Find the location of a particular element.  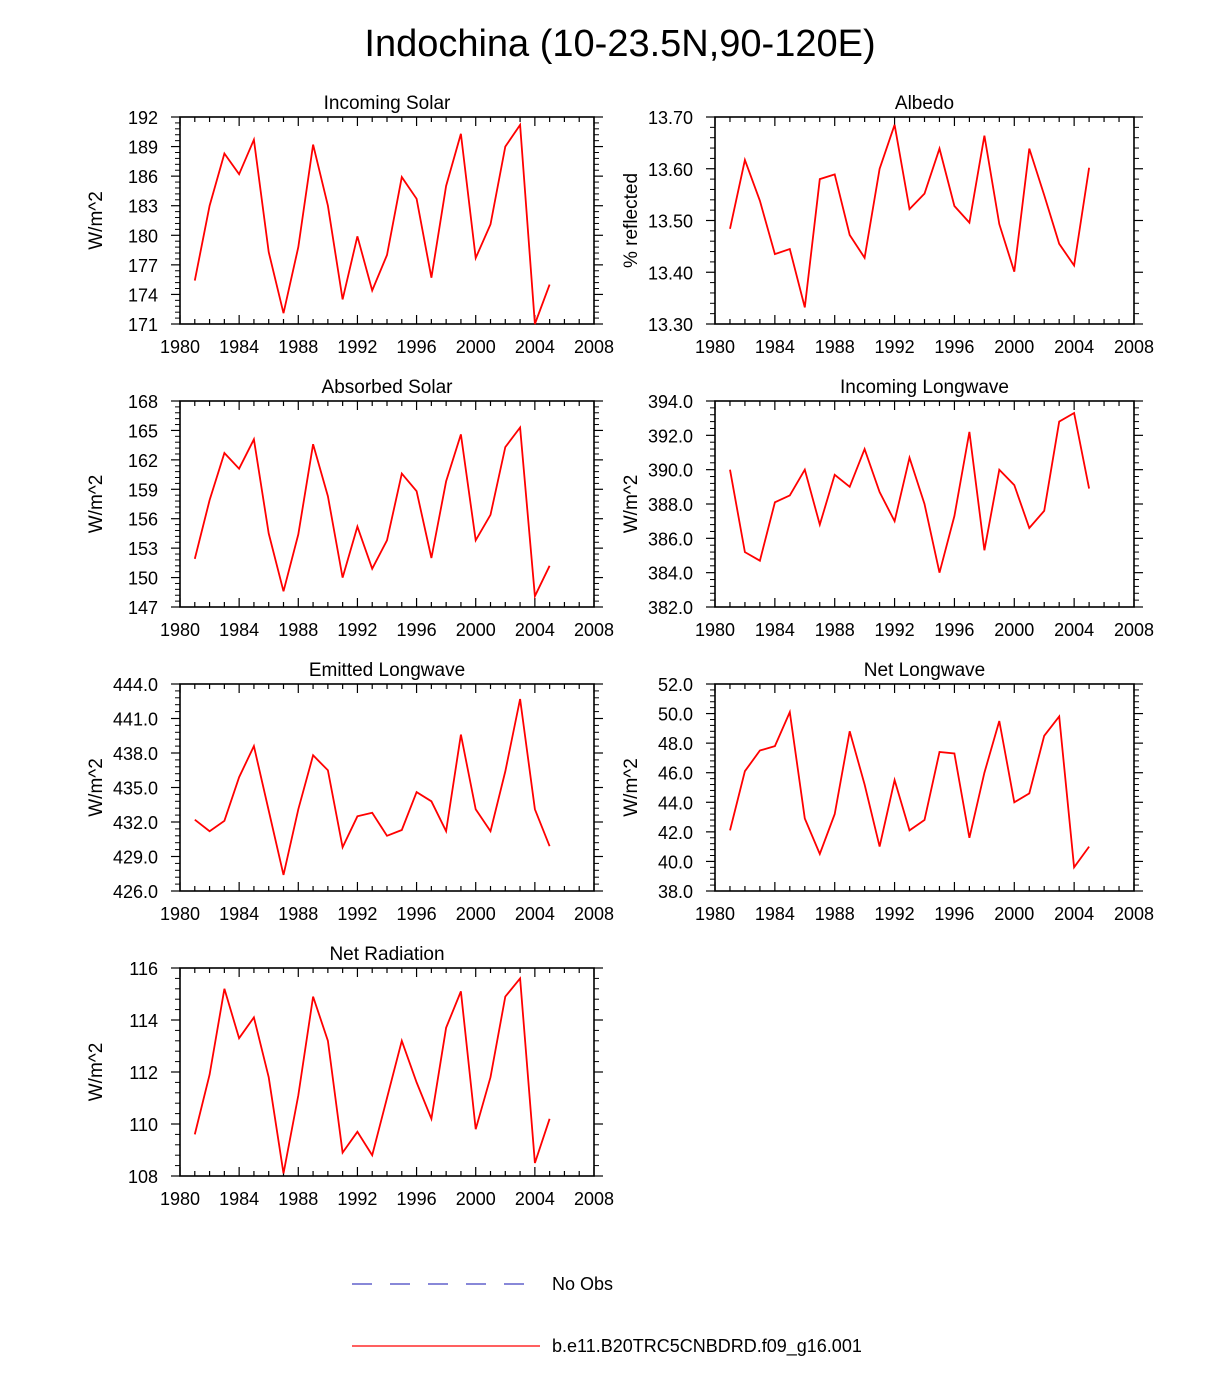

y-tick-label: 165 is located at coordinates (143, 431).